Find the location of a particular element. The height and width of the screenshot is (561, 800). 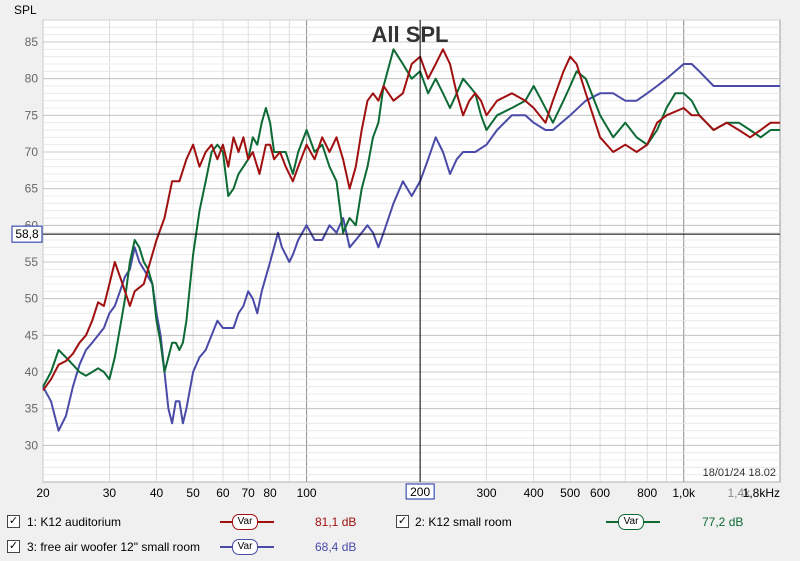

cursor-y-readout-box is located at coordinates (27, 234).